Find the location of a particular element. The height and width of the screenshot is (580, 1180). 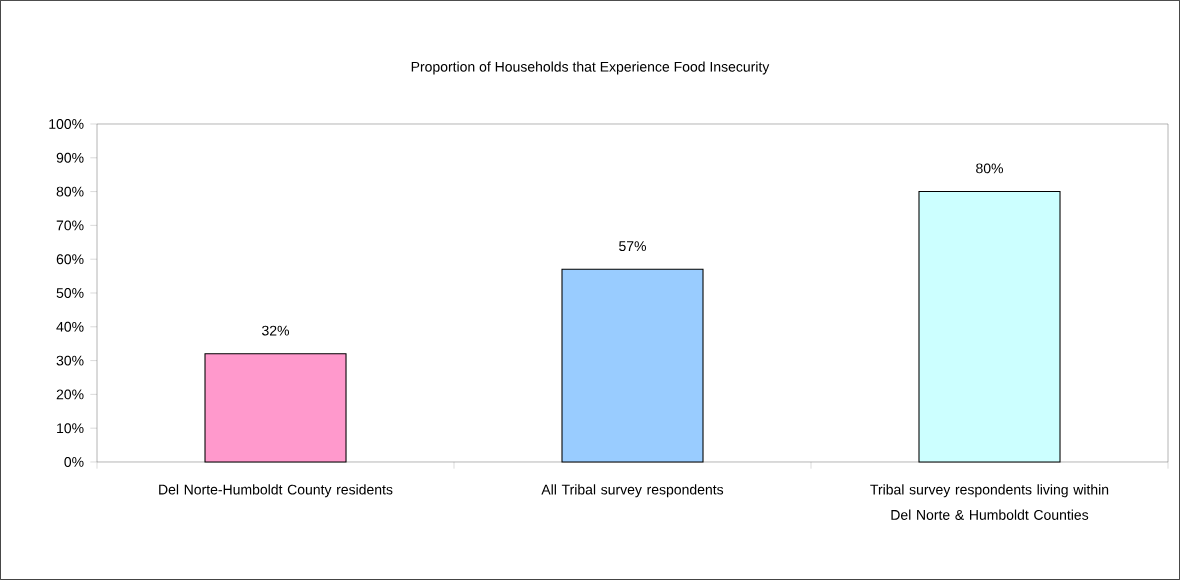

data-label: 32% is located at coordinates (276, 330).